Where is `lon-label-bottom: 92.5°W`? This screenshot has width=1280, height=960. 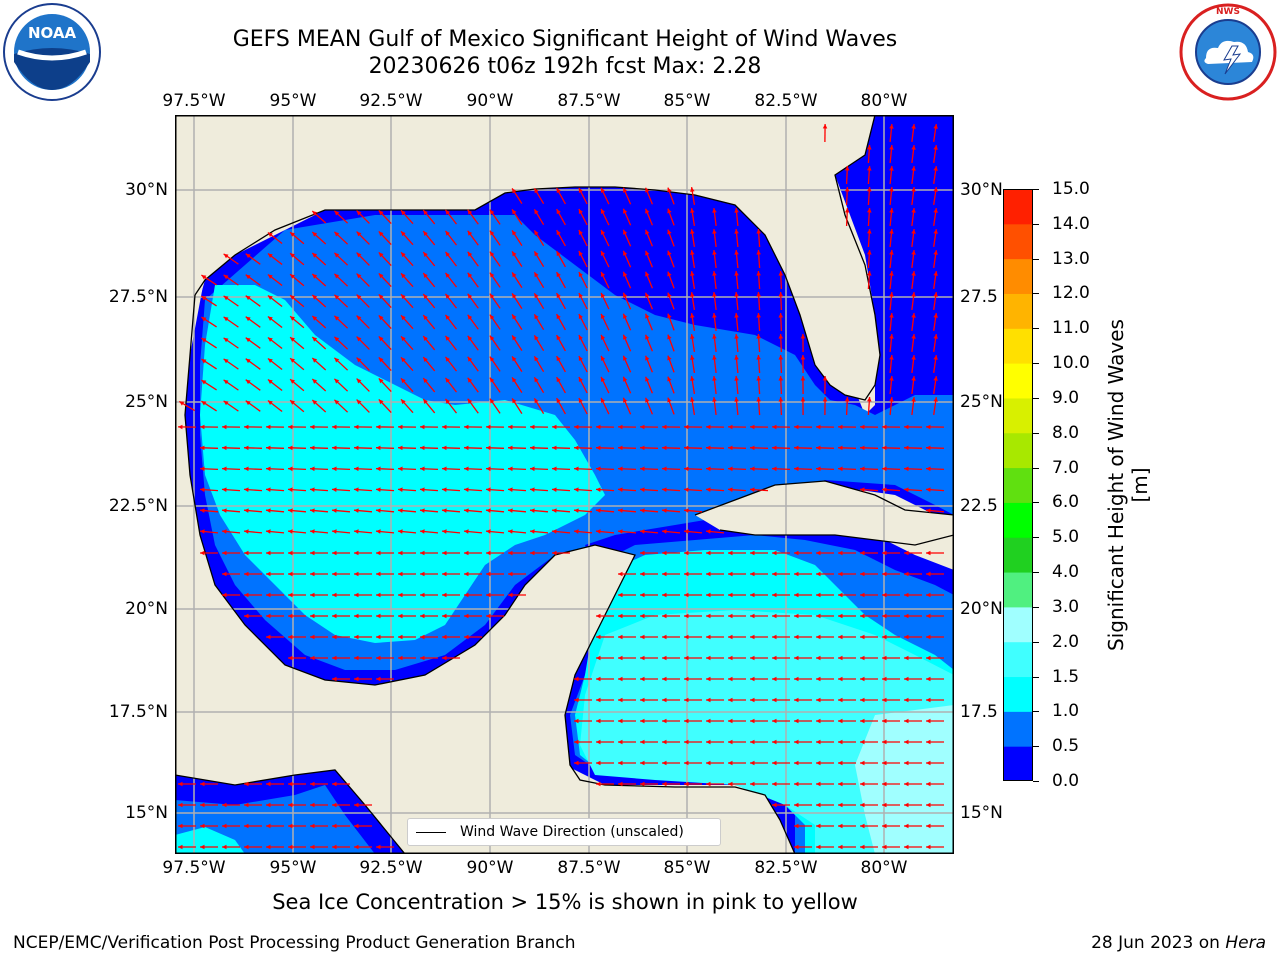
lon-label-bottom: 92.5°W is located at coordinates (391, 868).